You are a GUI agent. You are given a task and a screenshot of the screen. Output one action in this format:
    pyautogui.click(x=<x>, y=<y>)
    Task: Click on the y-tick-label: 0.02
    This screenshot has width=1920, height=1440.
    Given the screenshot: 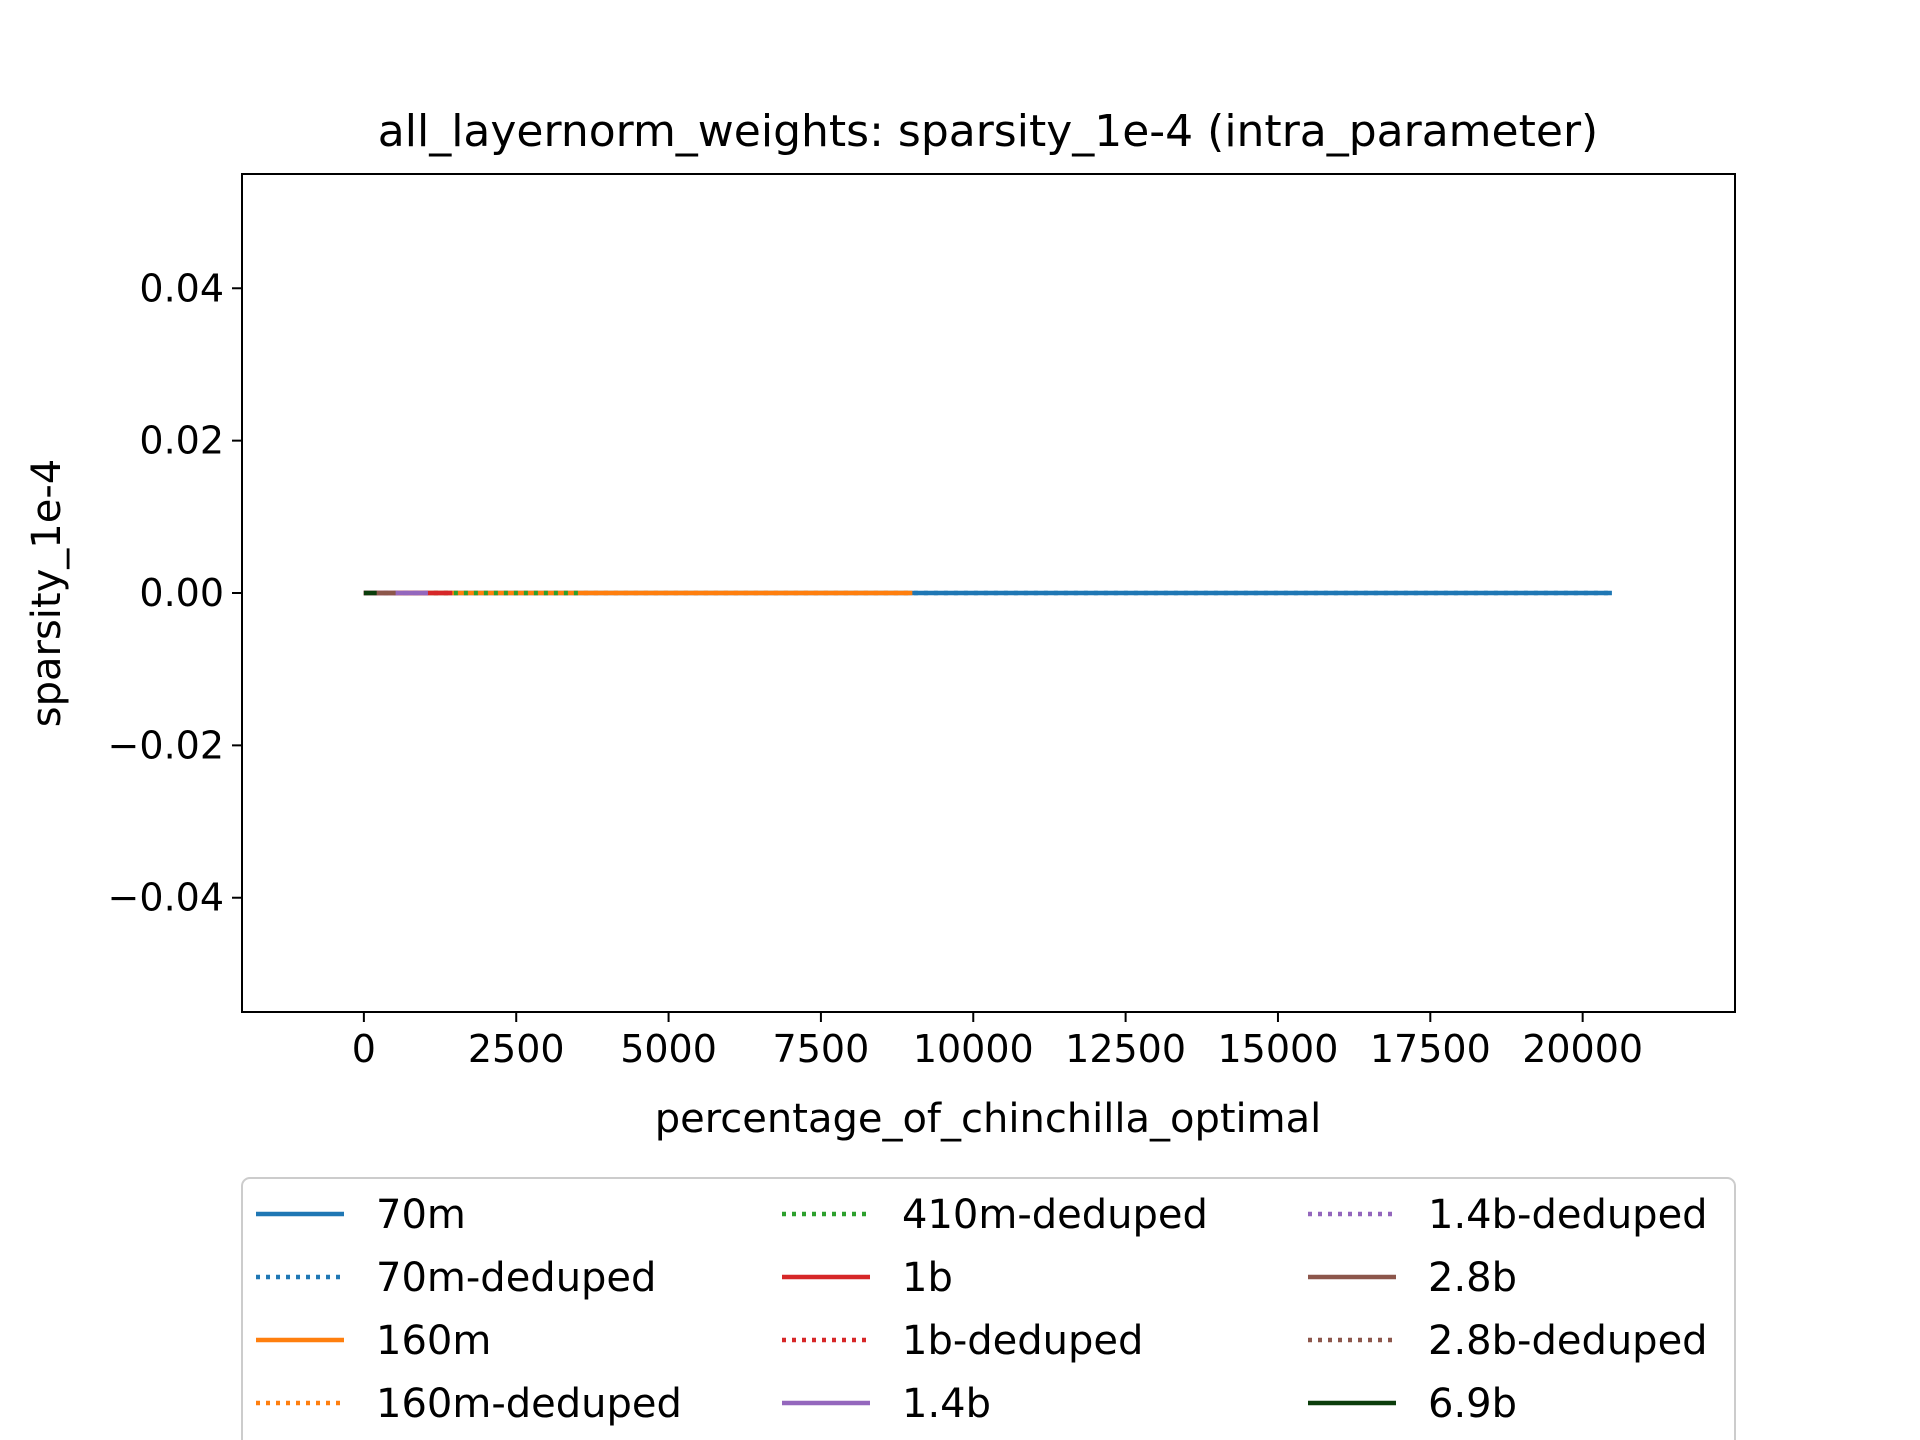 What is the action you would take?
    pyautogui.click(x=181, y=441)
    